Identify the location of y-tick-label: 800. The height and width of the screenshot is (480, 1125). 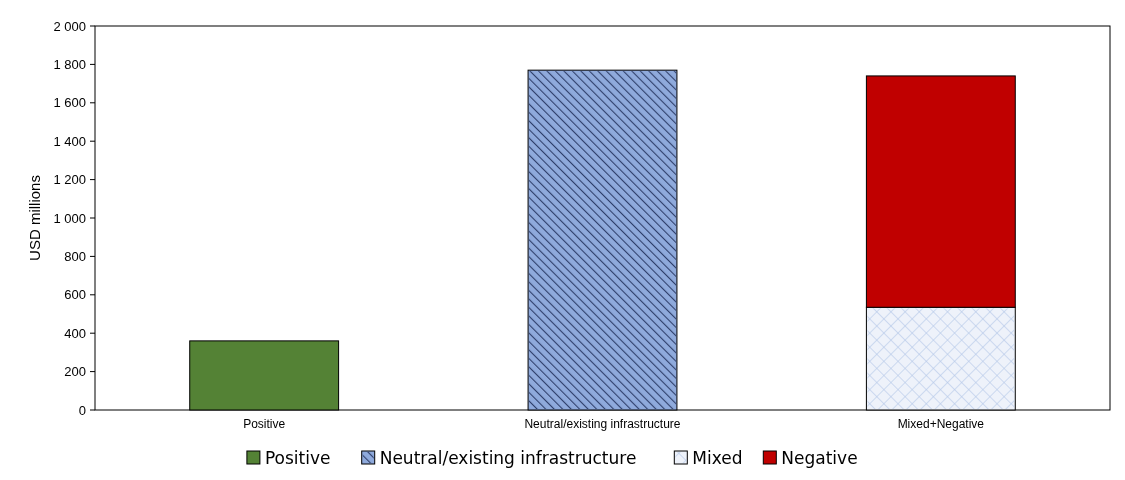
(75, 256).